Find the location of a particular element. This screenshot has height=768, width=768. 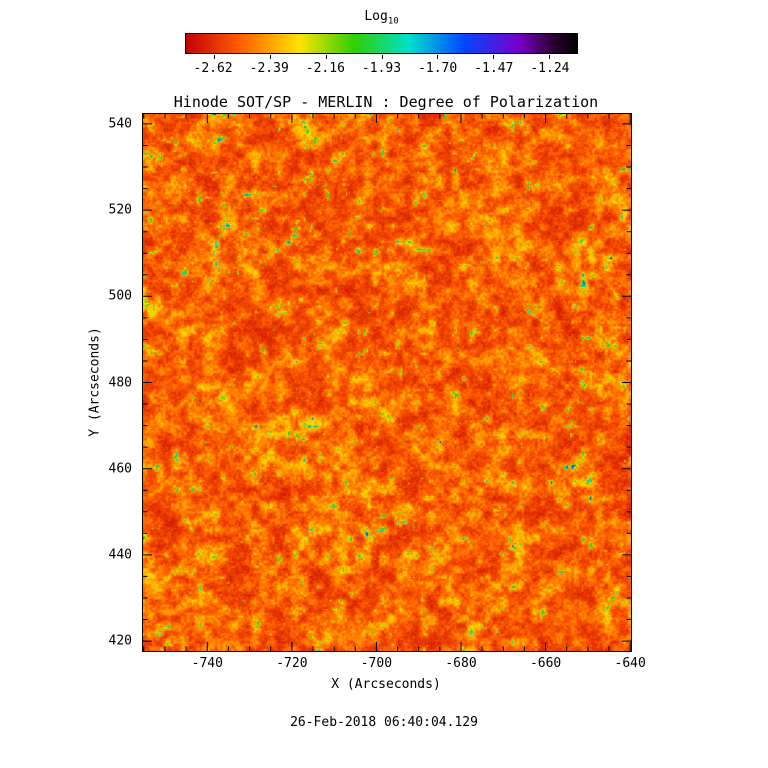

colorbar-tick-label: -2.39 is located at coordinates (269, 68).